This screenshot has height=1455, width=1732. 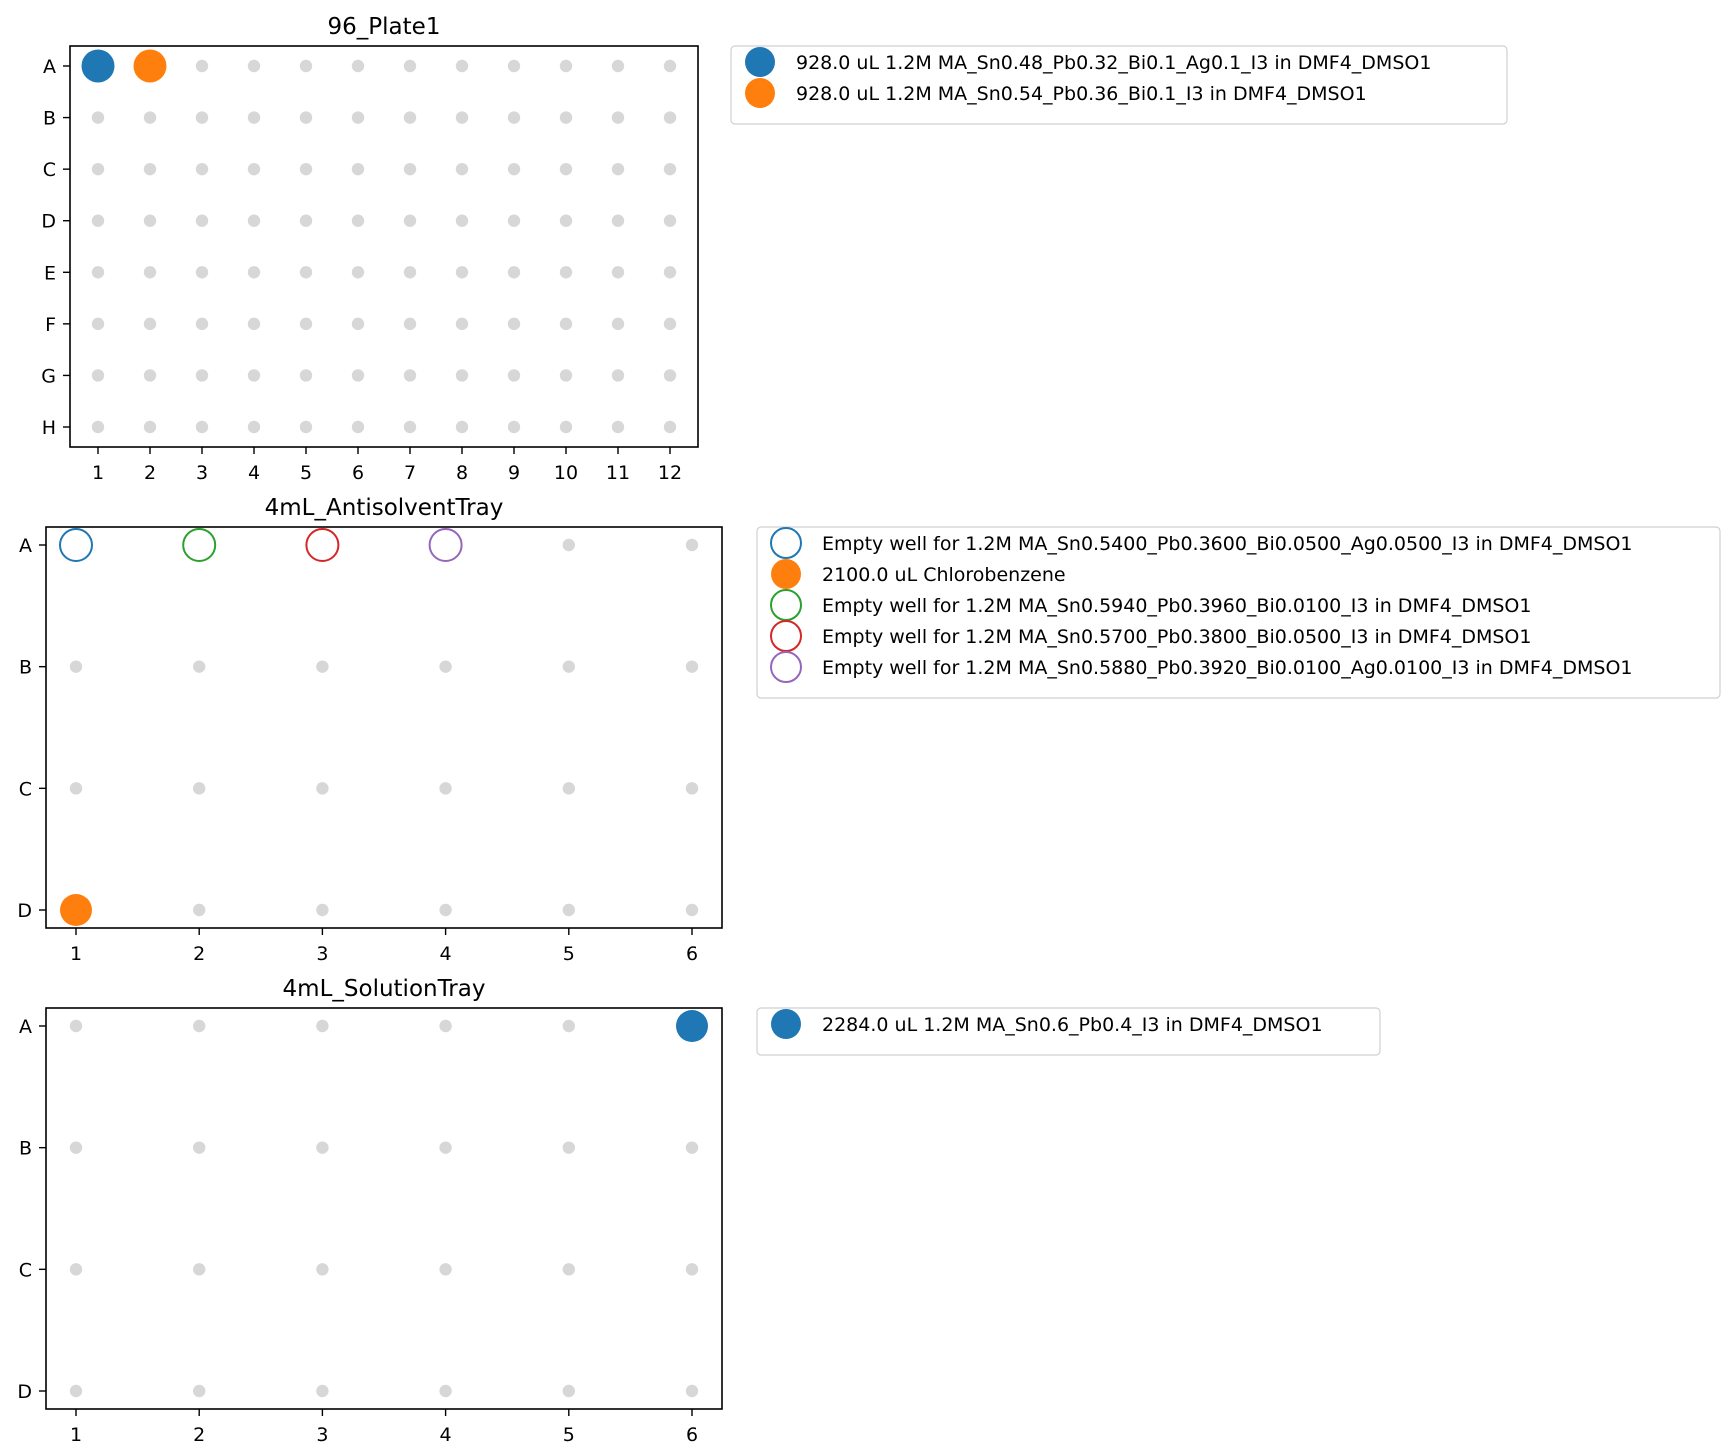 What do you see at coordinates (692, 788) in the screenshot?
I see `empty-well-C6` at bounding box center [692, 788].